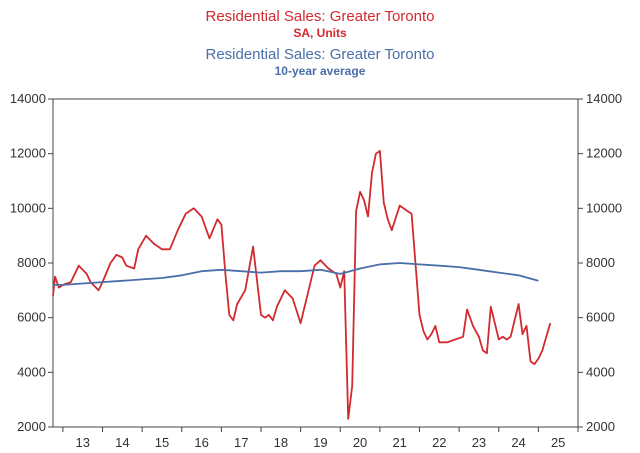 This screenshot has height=453, width=640. What do you see at coordinates (518, 442) in the screenshot?
I see `x-tick-label: 24` at bounding box center [518, 442].